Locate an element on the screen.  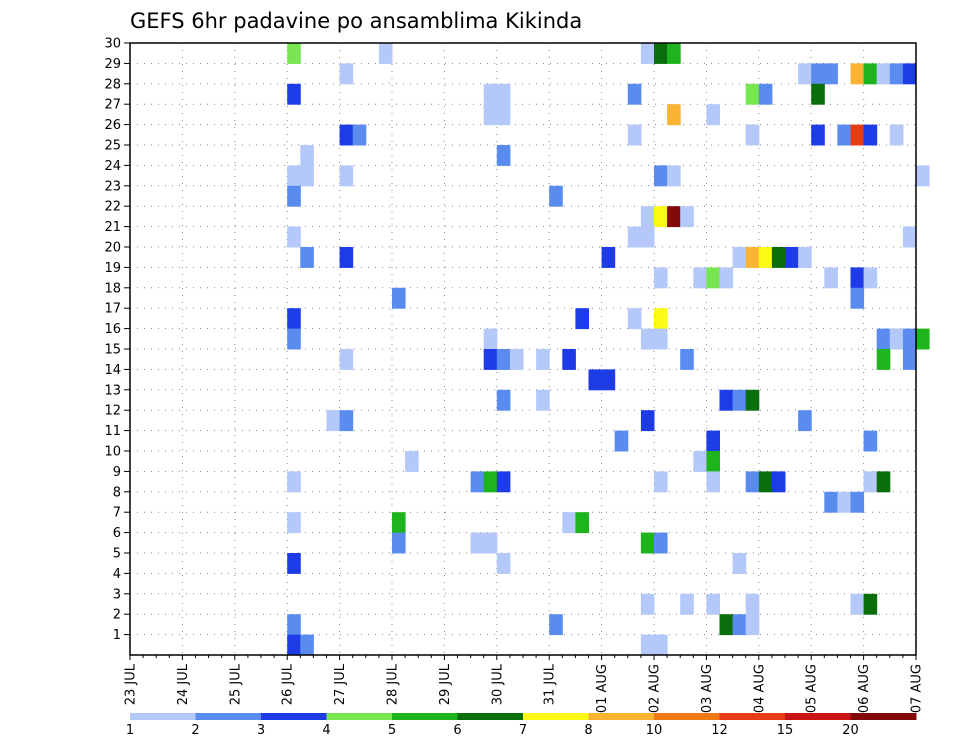
y-tick-label: 13 is located at coordinates (112, 390).